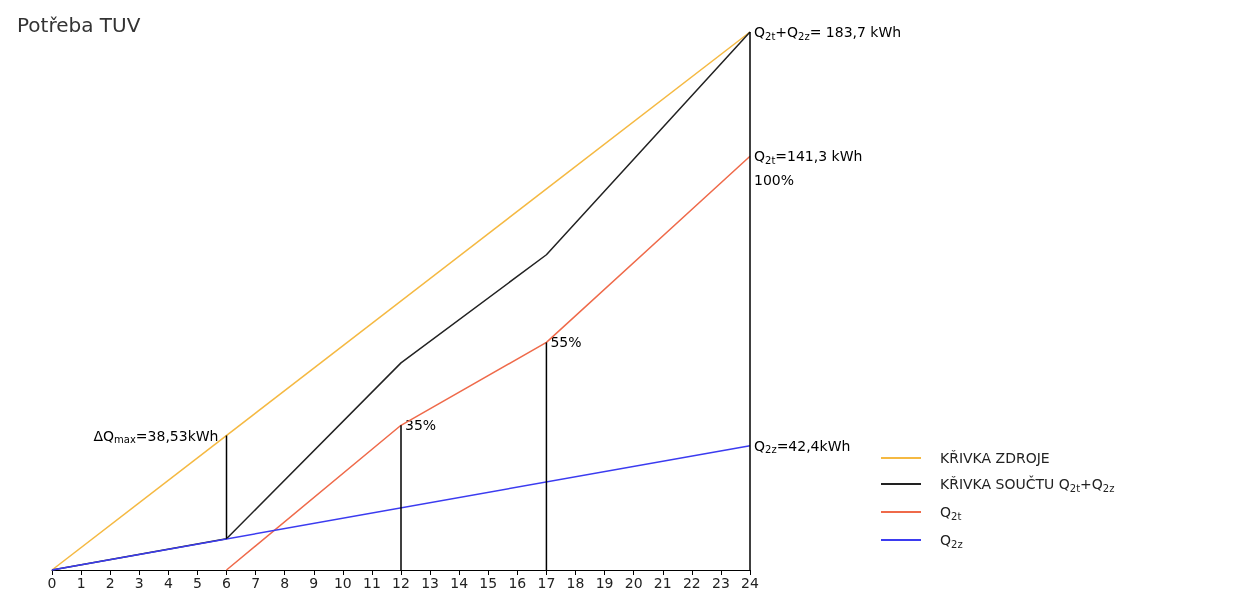  Describe the element at coordinates (459, 583) in the screenshot. I see `x-tick-label: 14` at that location.